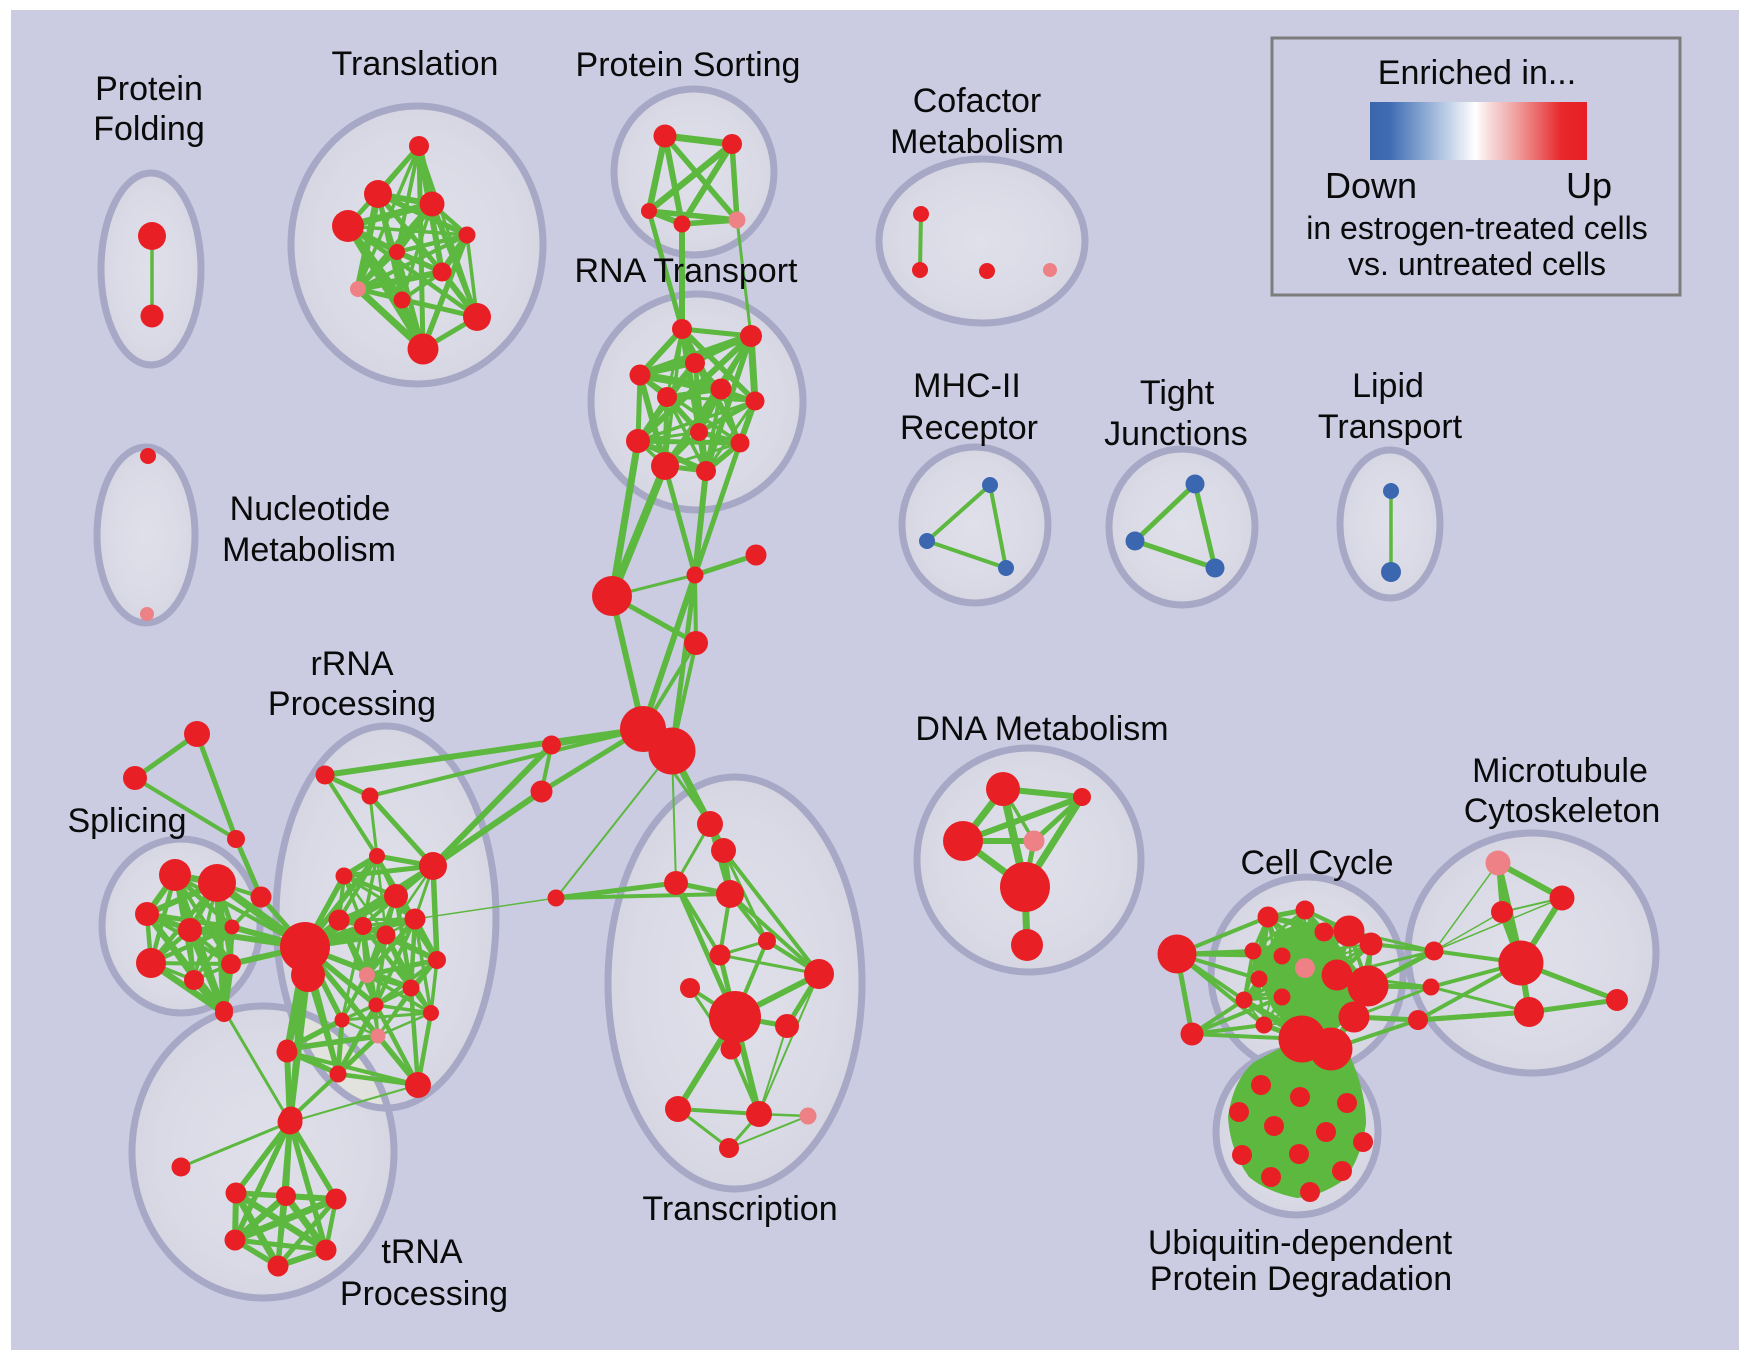  I want to click on svg-text: MHC-II, so click(967, 386).